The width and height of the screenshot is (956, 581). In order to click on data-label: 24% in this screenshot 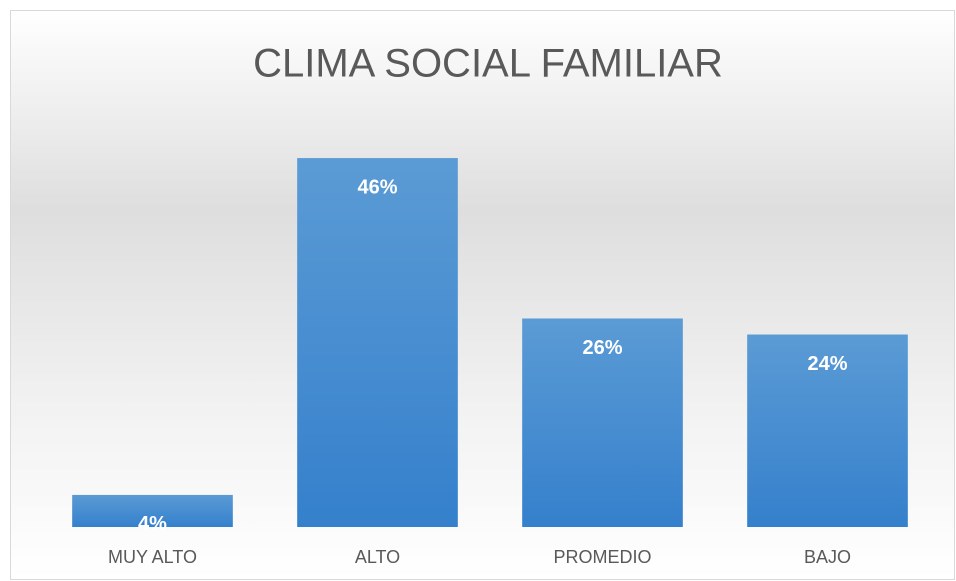, I will do `click(827, 364)`.